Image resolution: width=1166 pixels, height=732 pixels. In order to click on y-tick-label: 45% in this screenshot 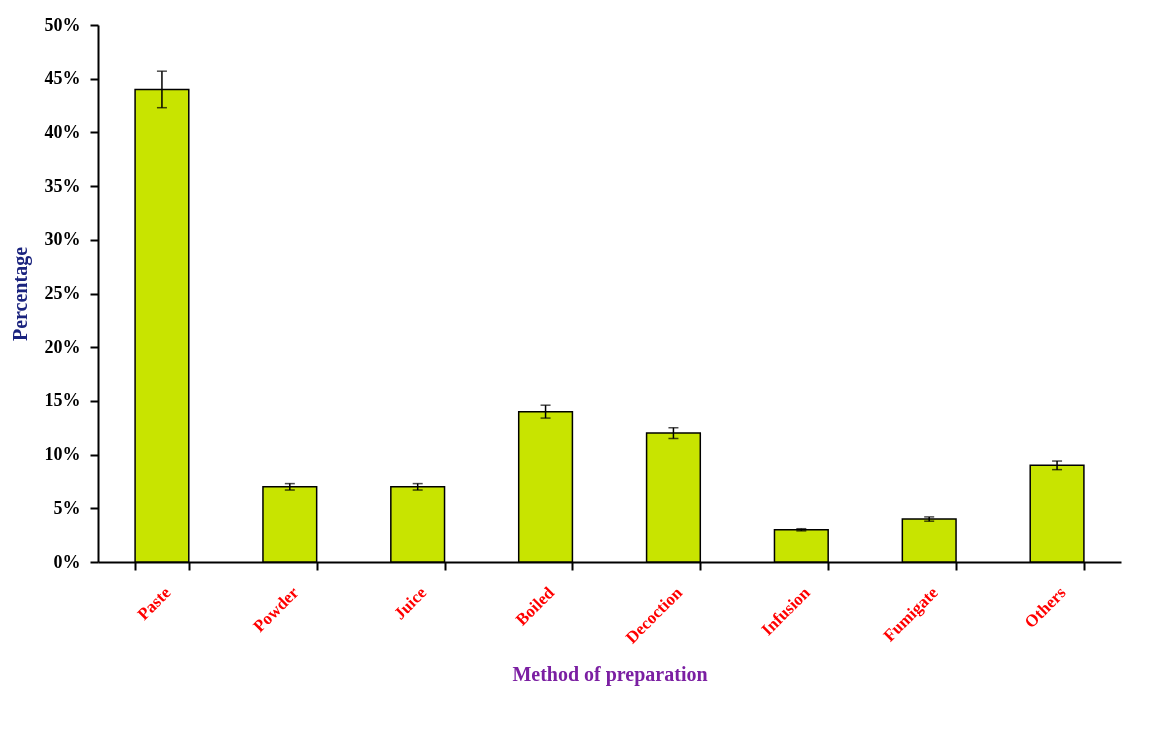, I will do `click(62, 78)`.